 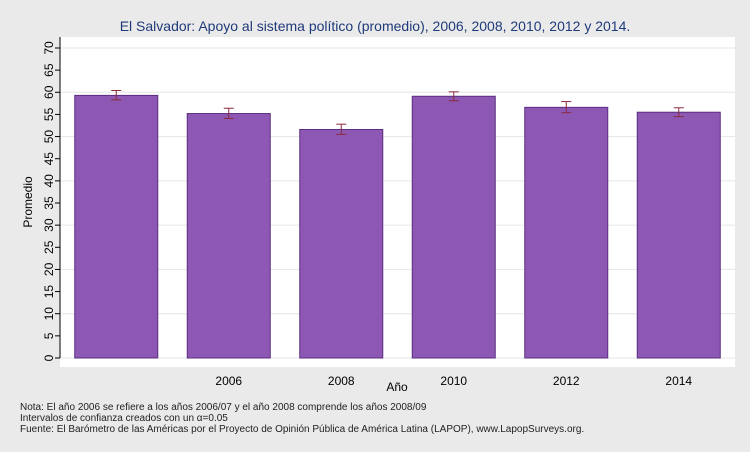 What do you see at coordinates (49, 181) in the screenshot?
I see `y-tick-label: 40` at bounding box center [49, 181].